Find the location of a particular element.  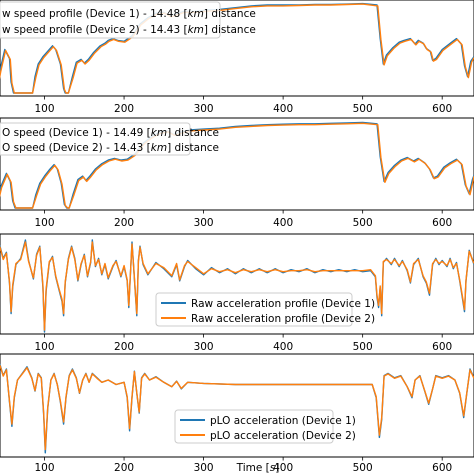

legend-label-device-1: Raw acceleration profile (Device 1) is located at coordinates (283, 304).